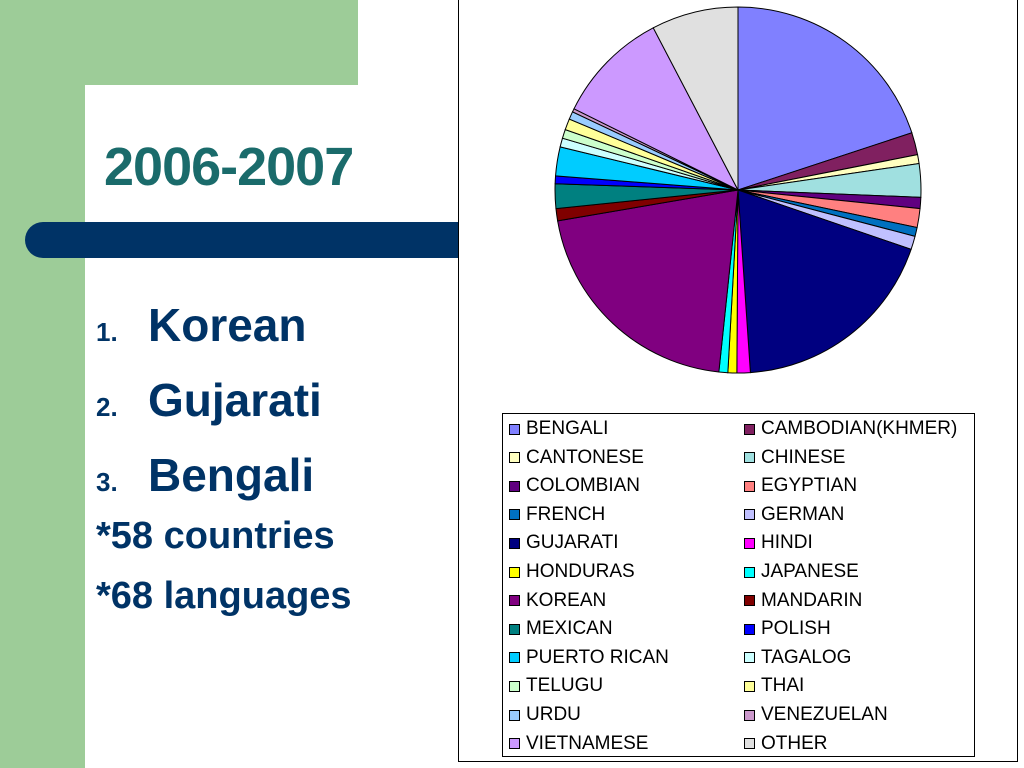 The height and width of the screenshot is (768, 1024). What do you see at coordinates (215, 536) in the screenshot?
I see `countries-note: *58 countries` at bounding box center [215, 536].